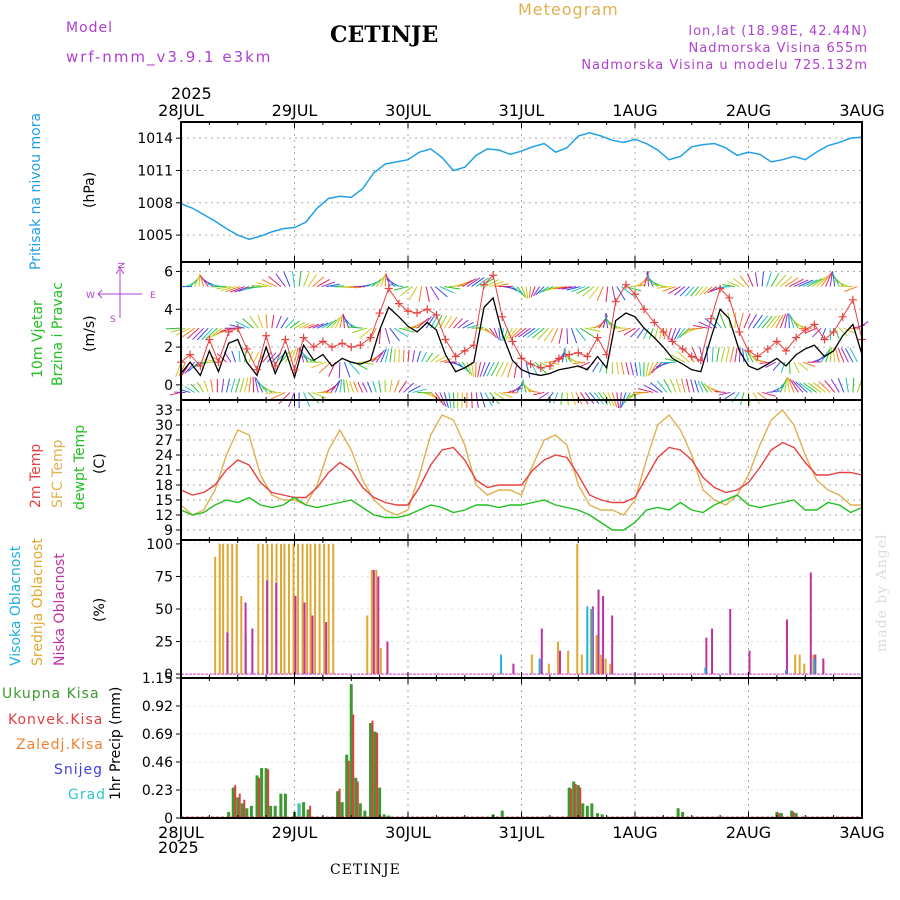 The image size is (900, 900). What do you see at coordinates (299, 810) in the screenshot?
I see `precip-bar-hail` at bounding box center [299, 810].